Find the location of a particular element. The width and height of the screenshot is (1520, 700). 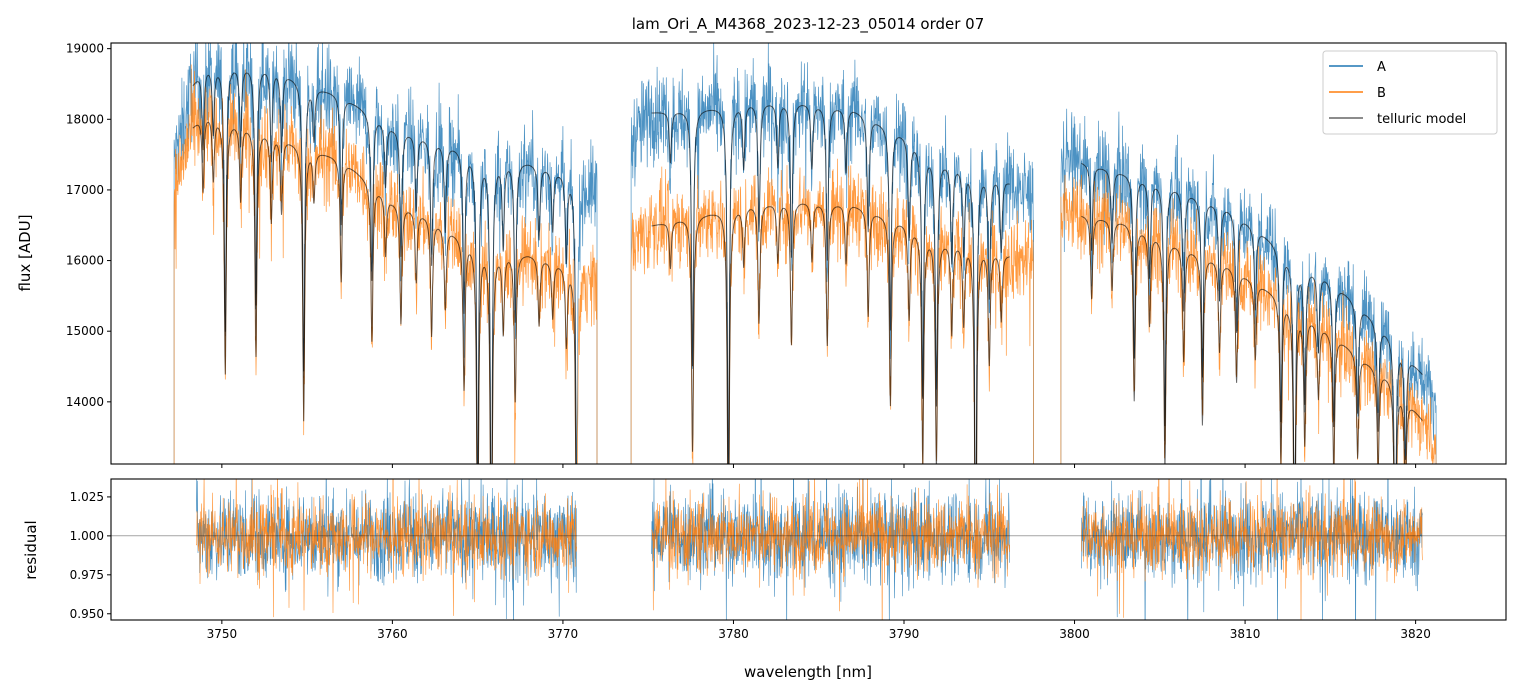

x-axis-label: wavelength [nm] is located at coordinates (808, 672).